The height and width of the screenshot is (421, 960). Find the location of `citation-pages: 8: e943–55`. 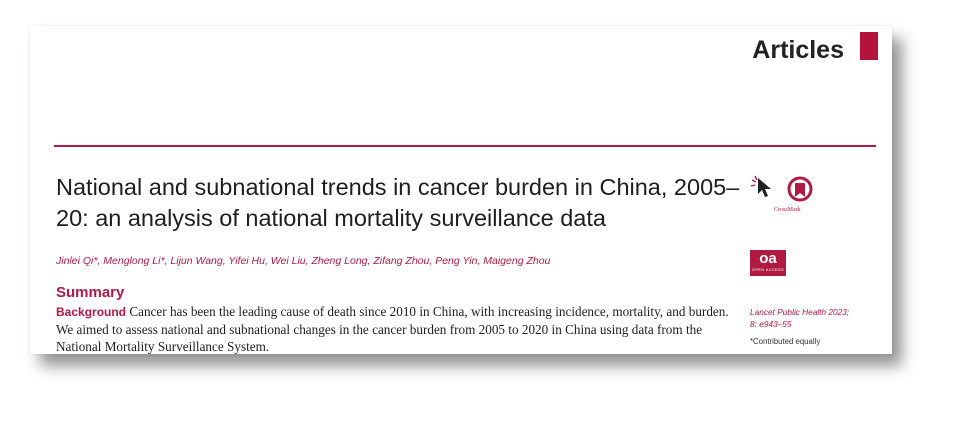

citation-pages: 8: e943–55 is located at coordinates (771, 324).